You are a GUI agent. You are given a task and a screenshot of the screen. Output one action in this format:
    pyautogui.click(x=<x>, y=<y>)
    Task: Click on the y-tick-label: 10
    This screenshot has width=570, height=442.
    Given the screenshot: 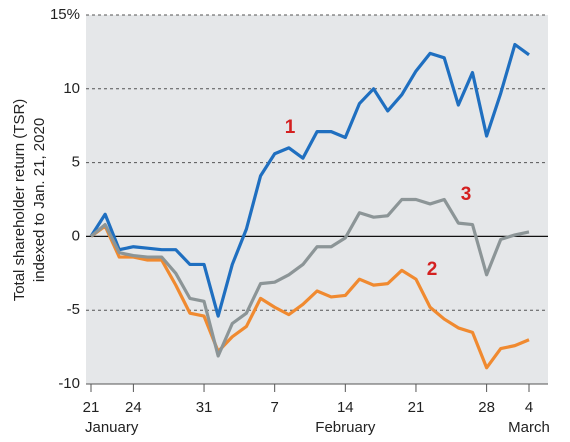 What is the action you would take?
    pyautogui.click(x=71, y=88)
    